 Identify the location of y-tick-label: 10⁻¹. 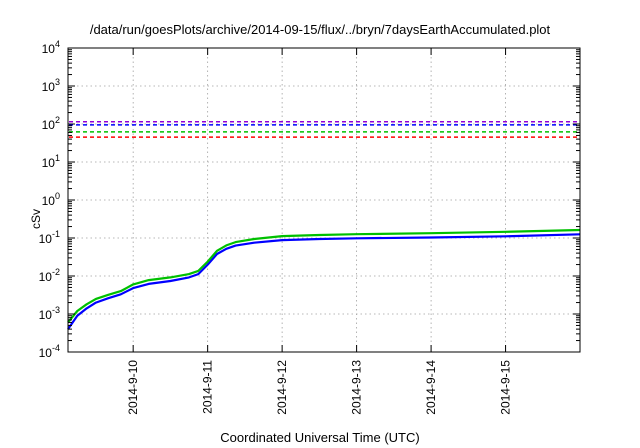
(49, 237).